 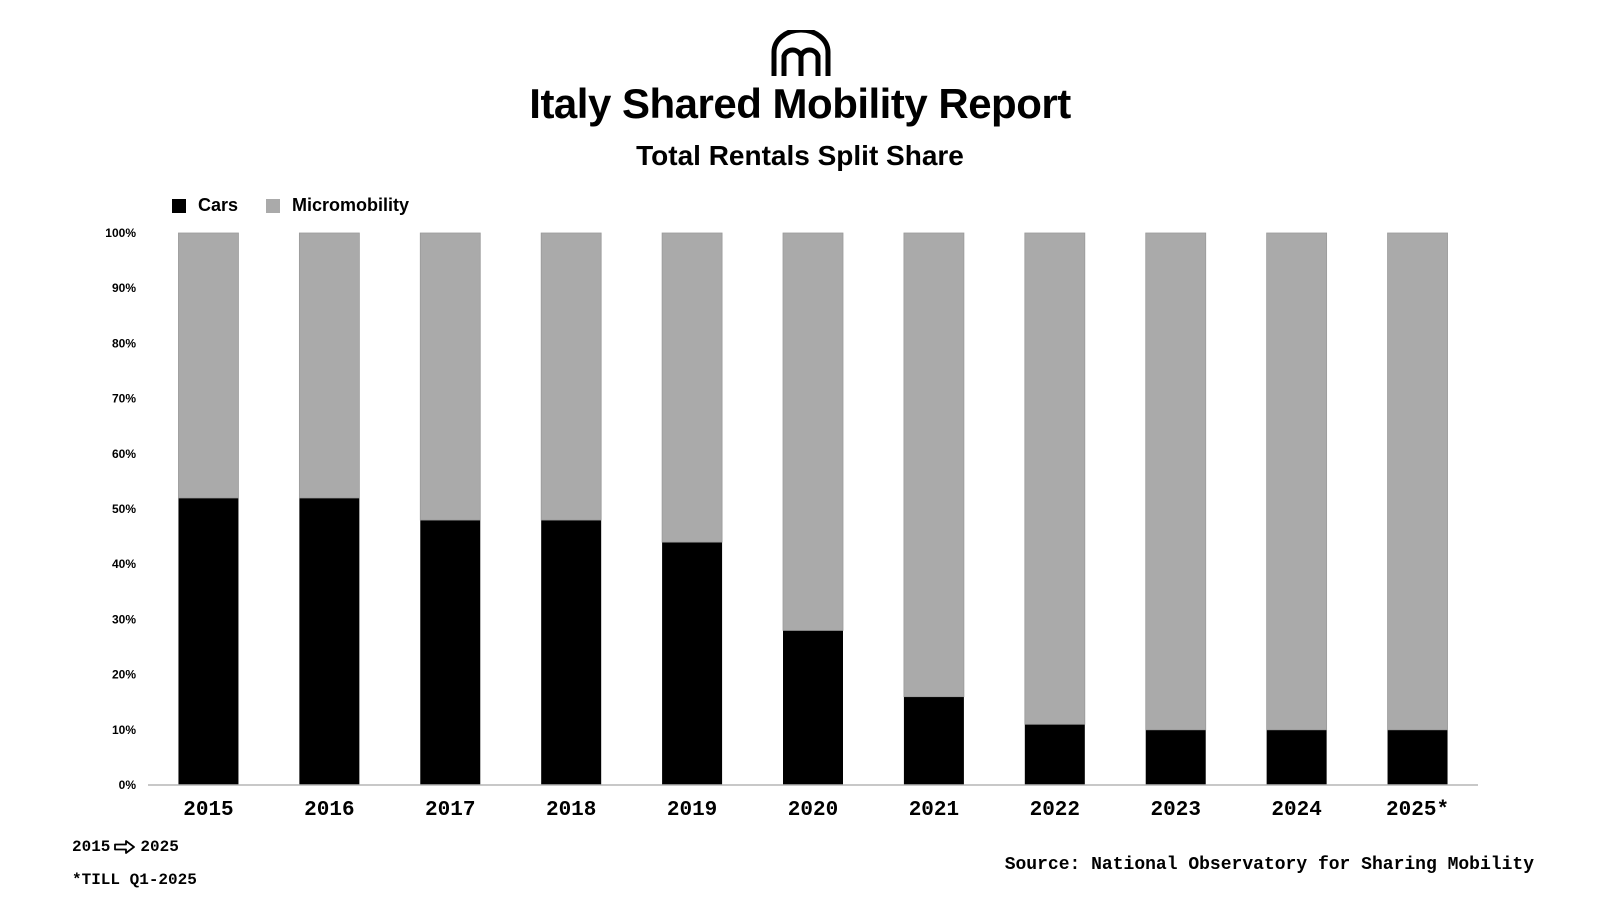 I want to click on x-tick-label: 2021, so click(x=934, y=810).